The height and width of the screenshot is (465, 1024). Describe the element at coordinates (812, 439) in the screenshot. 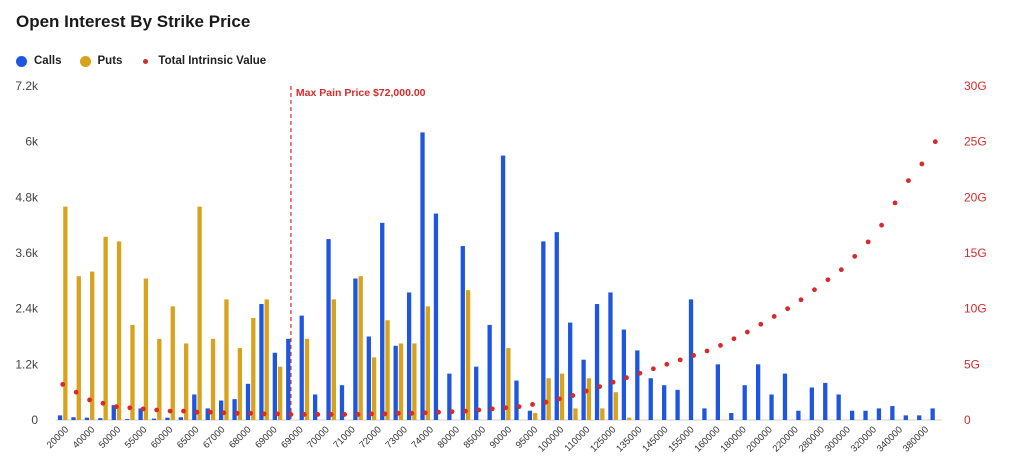

I see `x-tick-label: 280000` at that location.